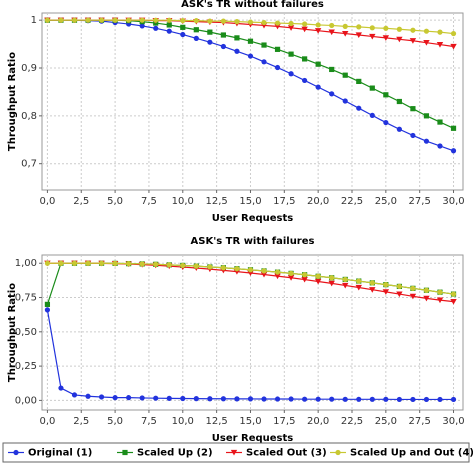 This screenshot has width=473, height=465. What do you see at coordinates (16, 452) in the screenshot?
I see `legend-marker` at bounding box center [16, 452].